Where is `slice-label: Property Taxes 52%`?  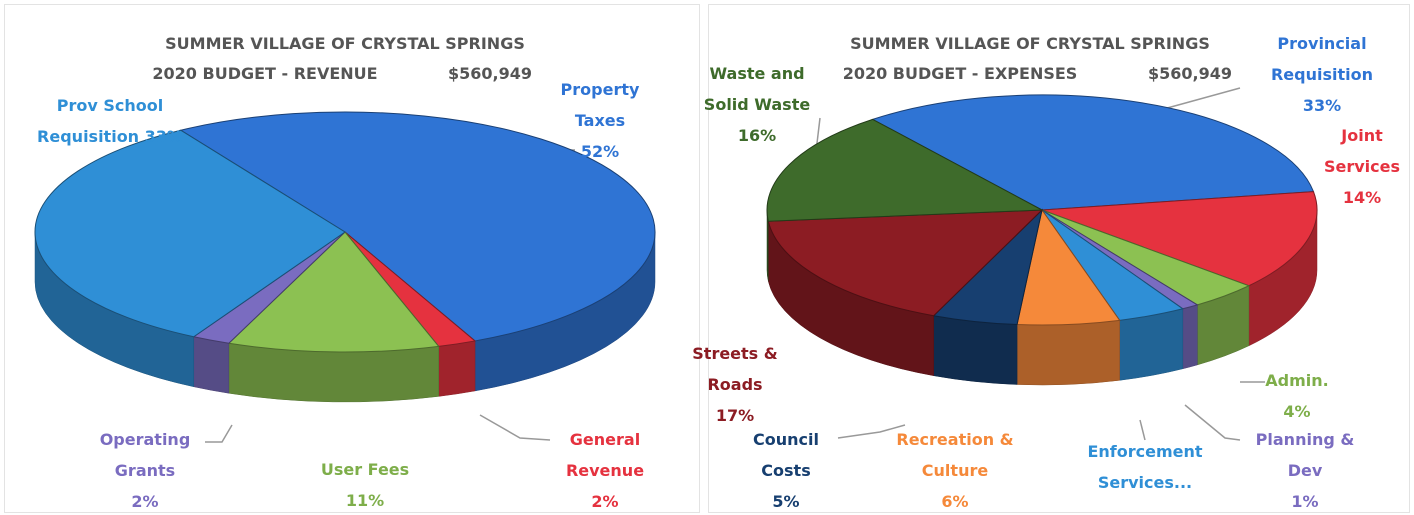
slice-label: Property Taxes 52% is located at coordinates (600, 120).